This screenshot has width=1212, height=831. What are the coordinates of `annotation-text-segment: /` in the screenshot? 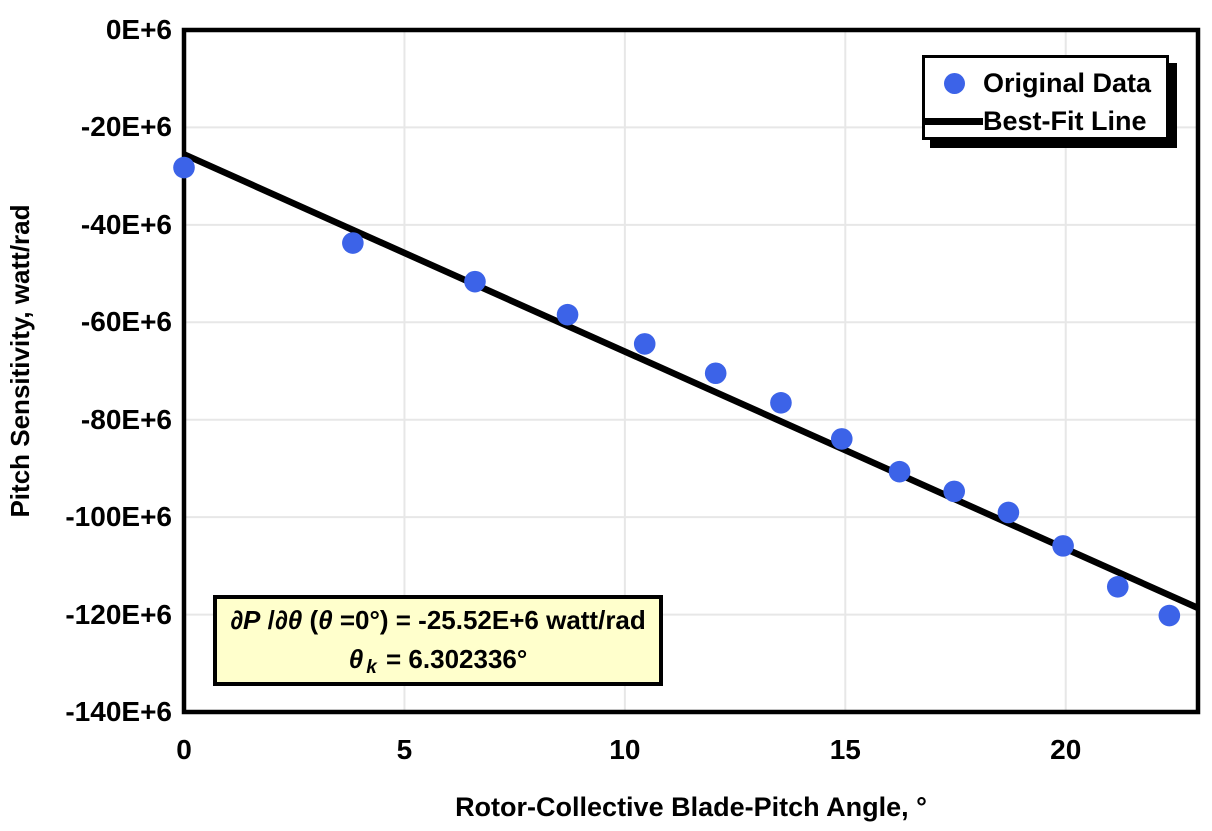 It's located at (267, 620).